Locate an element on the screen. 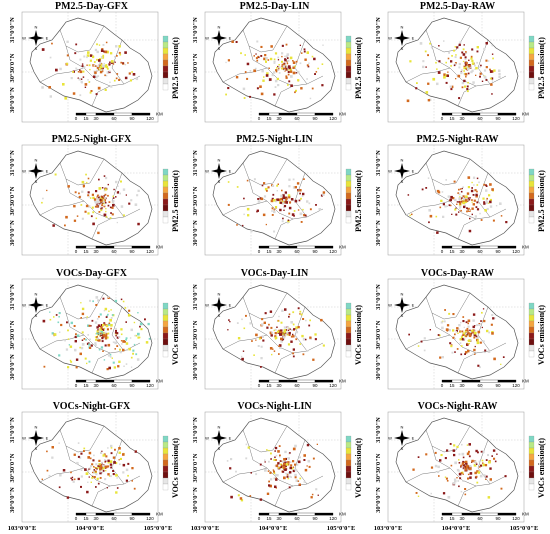  colorbar: VOCs emission(t) is located at coordinates (537, 333).